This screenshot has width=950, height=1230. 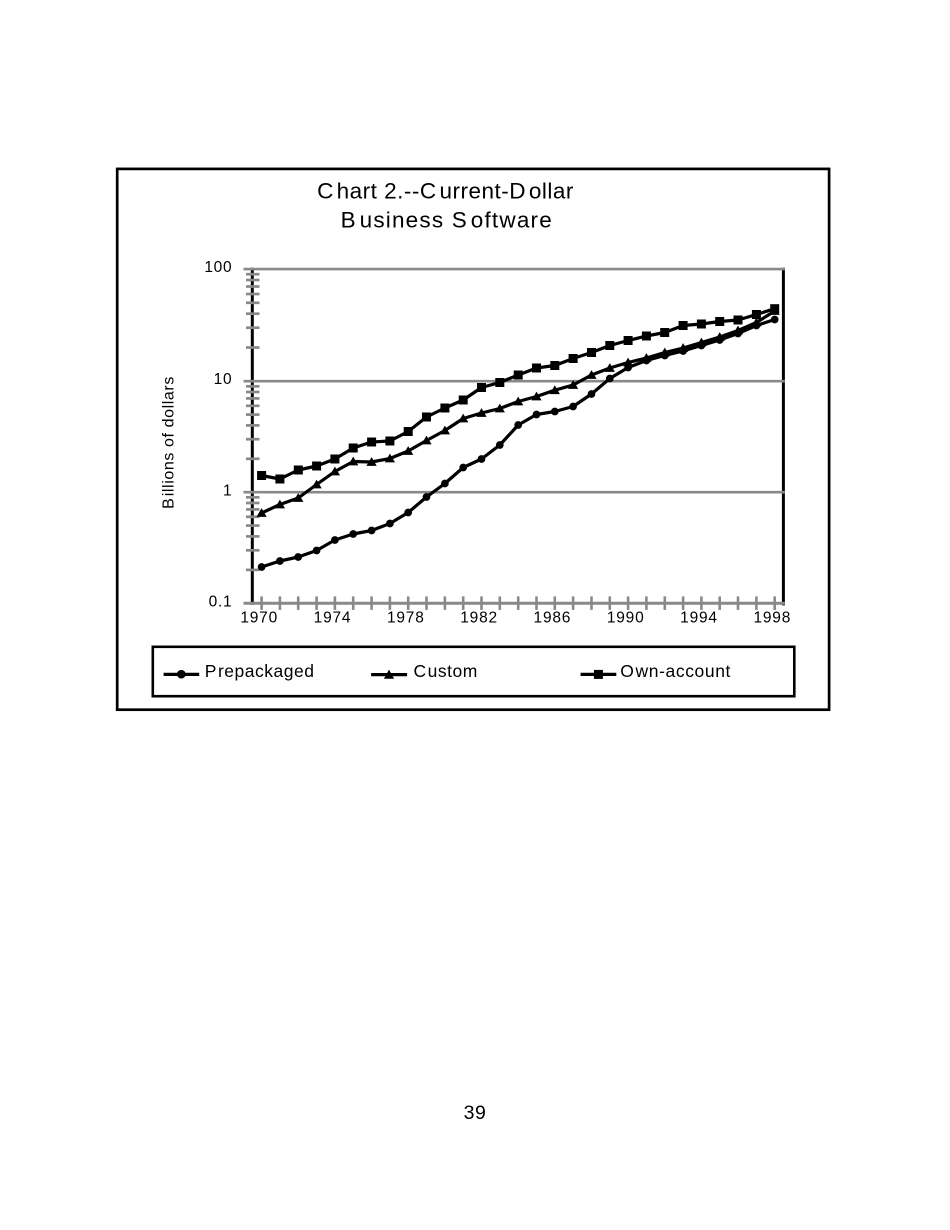 What do you see at coordinates (168, 442) in the screenshot?
I see `svg-text: Billions of dollars` at bounding box center [168, 442].